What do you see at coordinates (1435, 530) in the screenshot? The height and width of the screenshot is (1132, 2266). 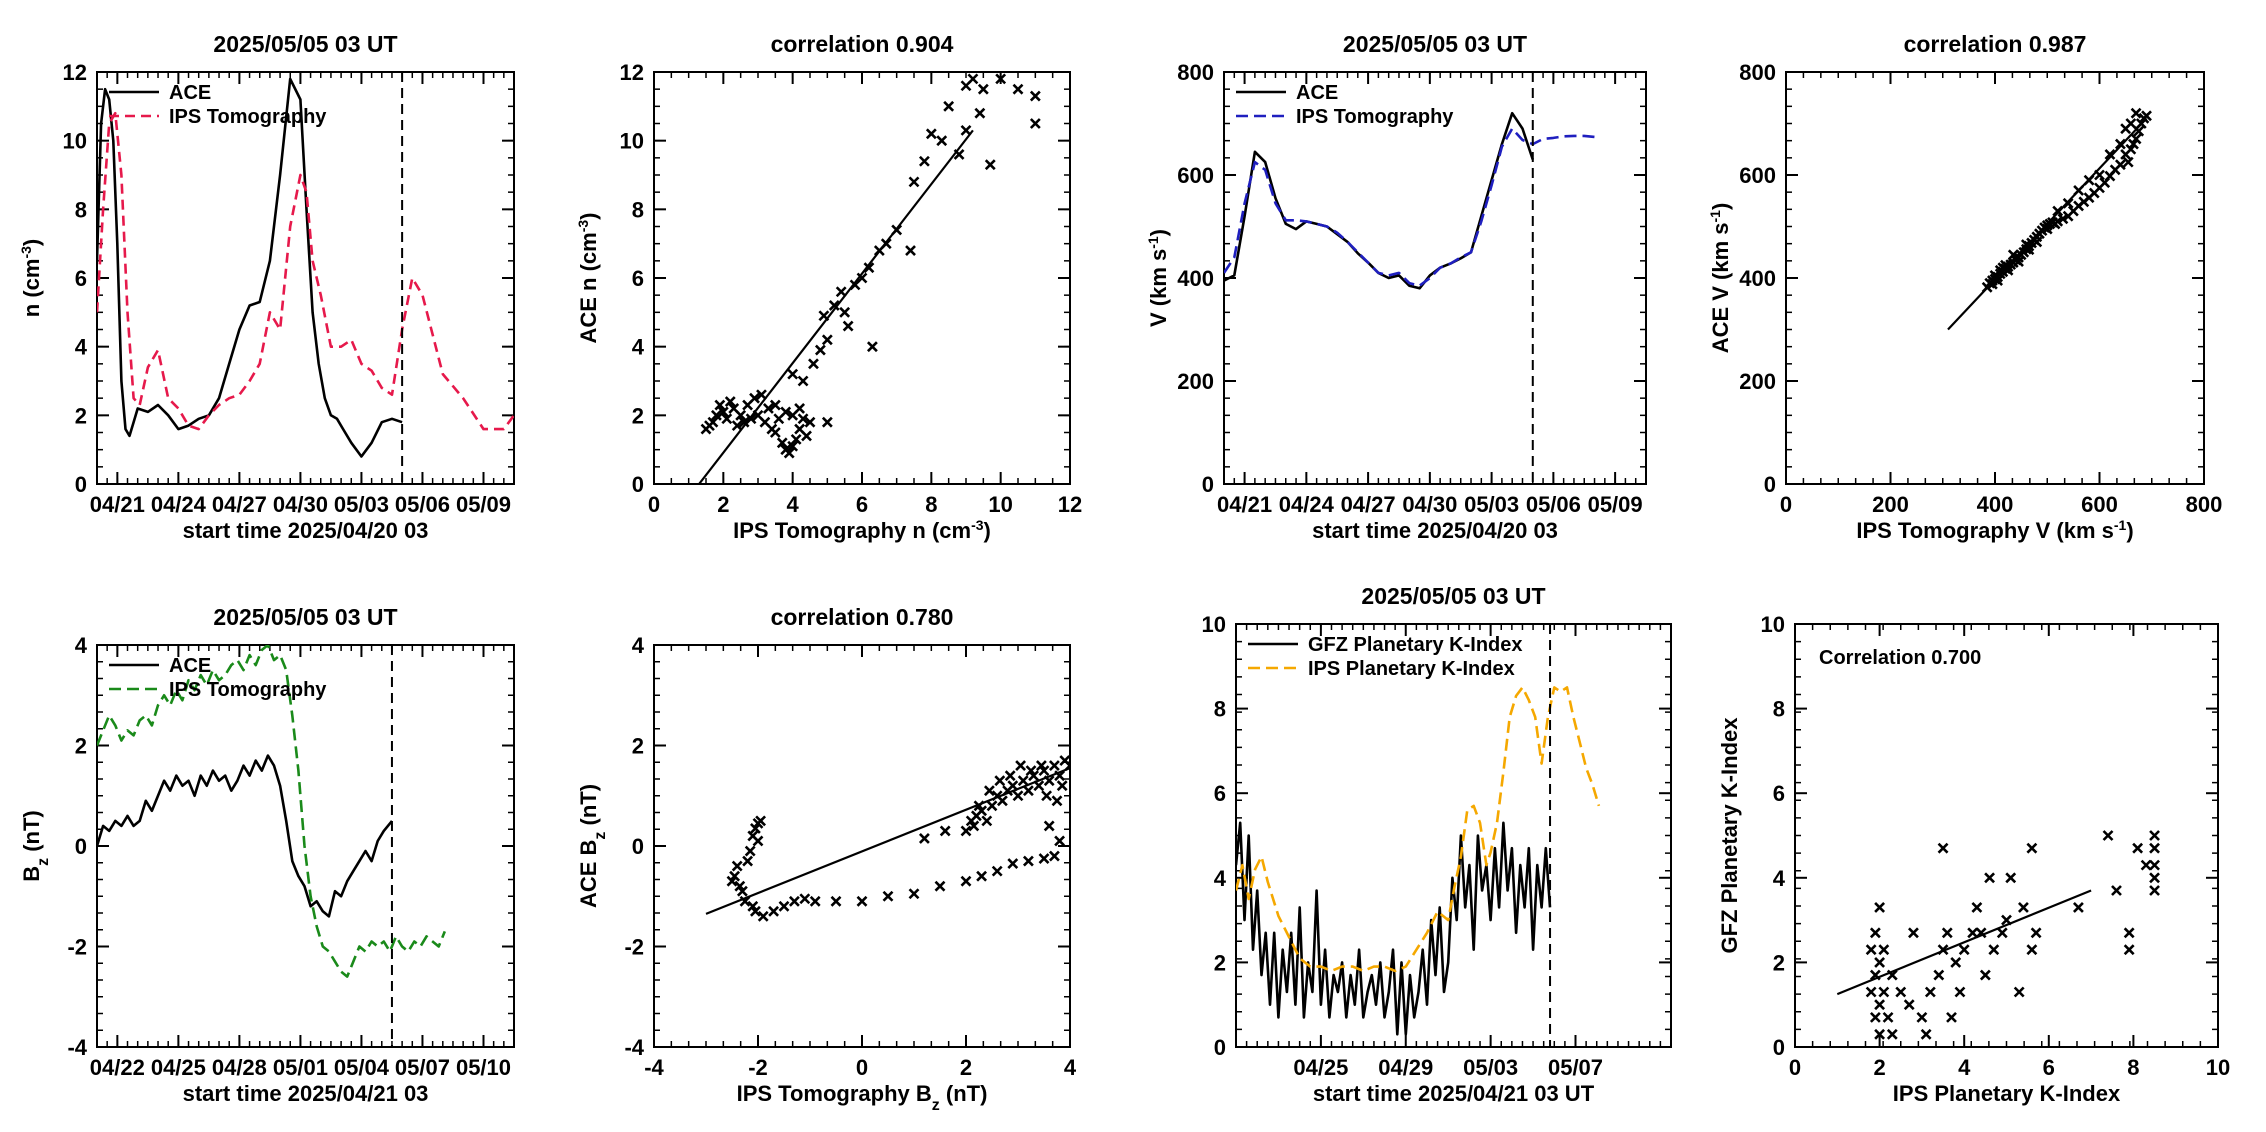 I see `x-axis-label: start time 2025/04/20 03` at bounding box center [1435, 530].